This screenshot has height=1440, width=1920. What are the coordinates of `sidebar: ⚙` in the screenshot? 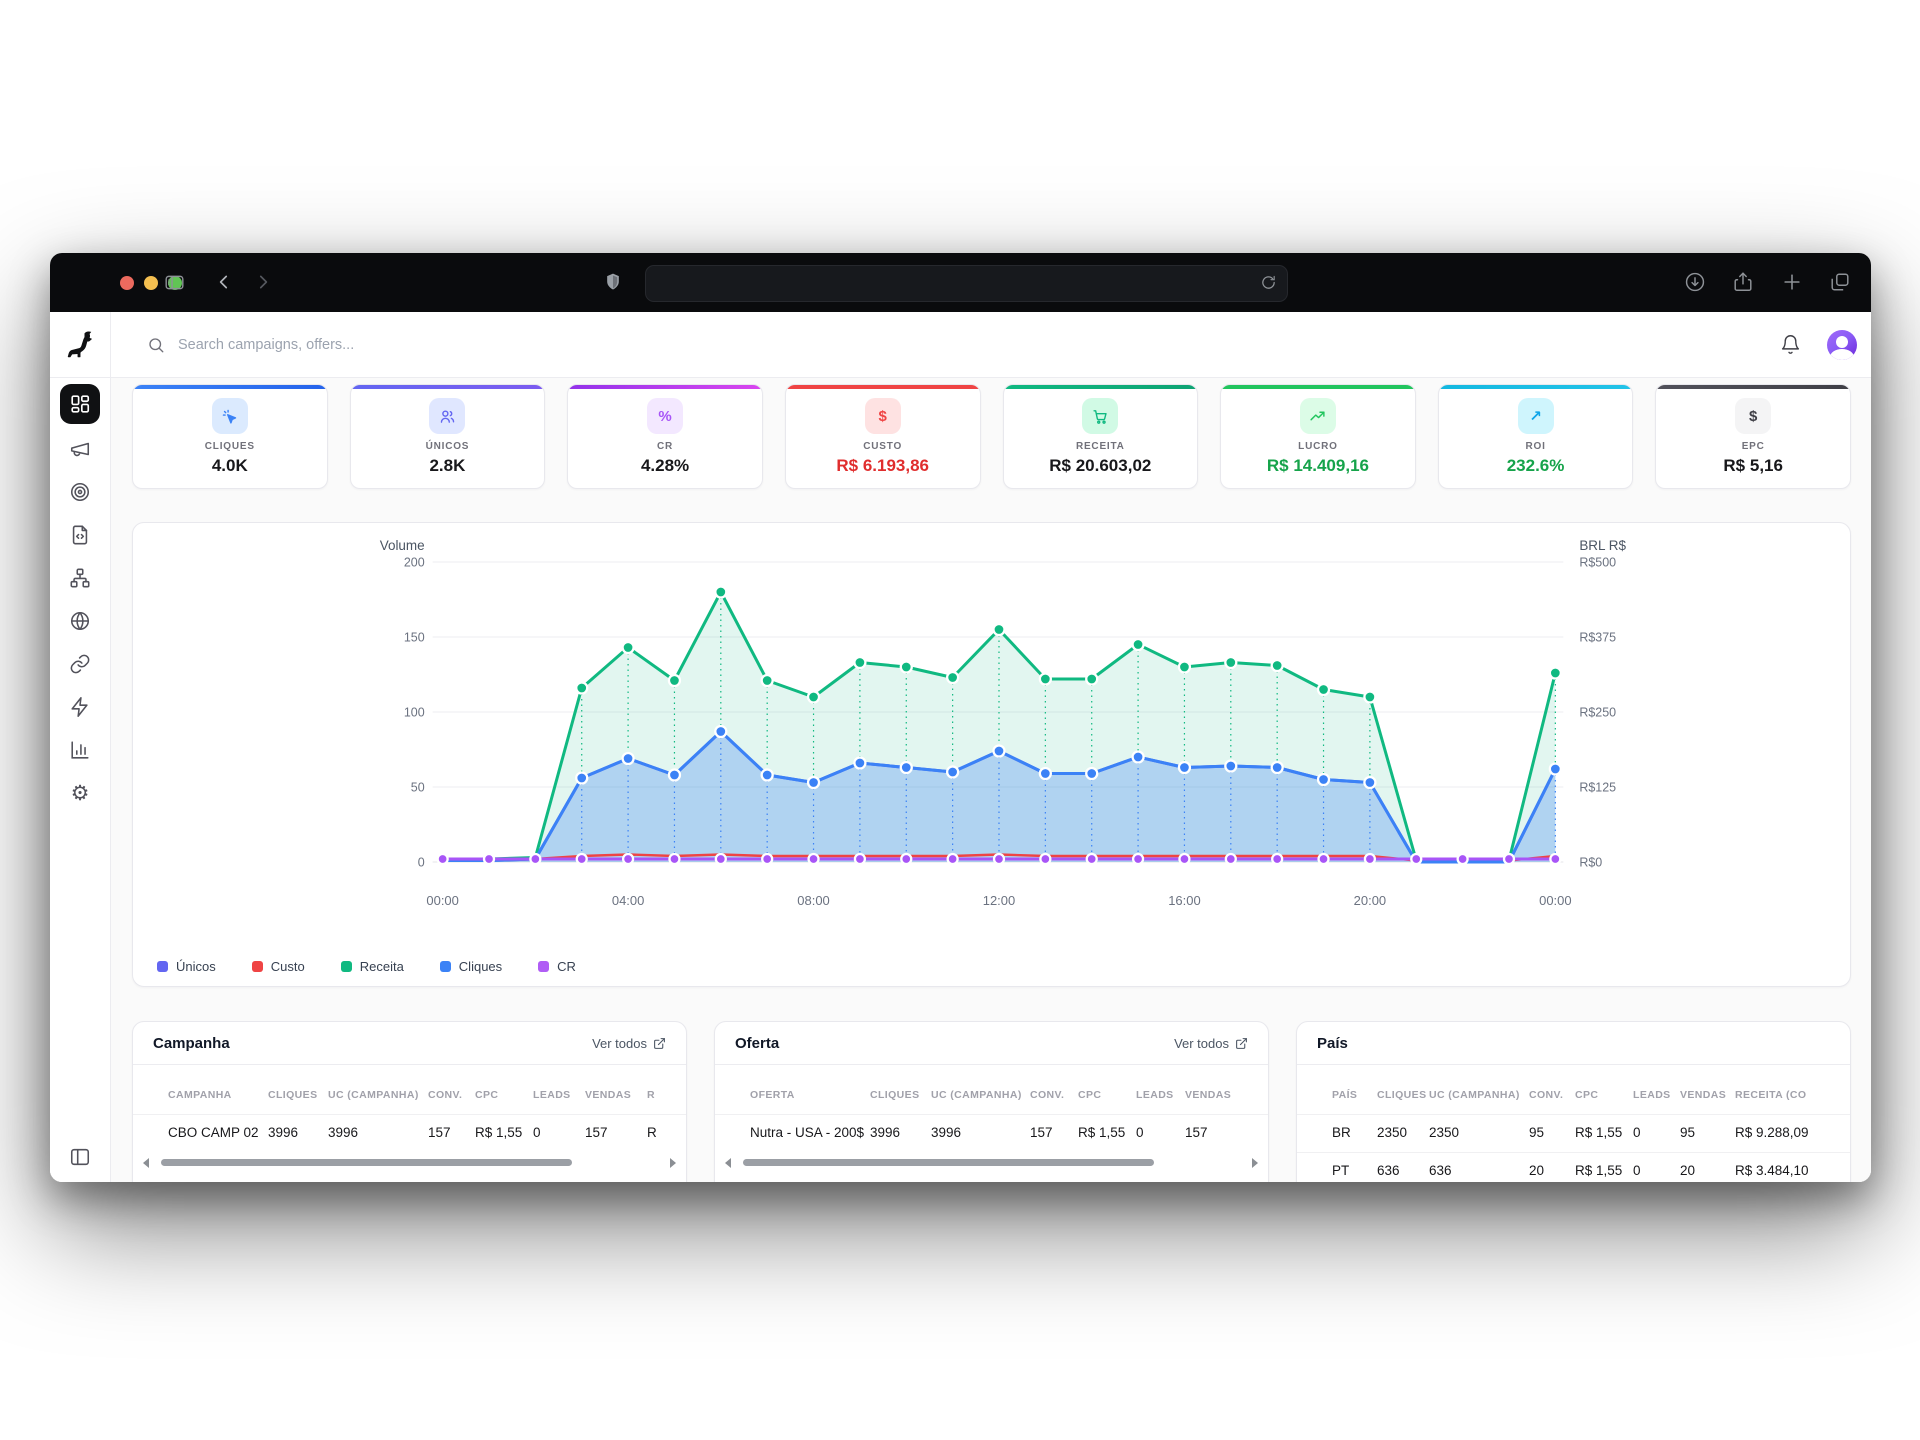 It's located at (80, 747).